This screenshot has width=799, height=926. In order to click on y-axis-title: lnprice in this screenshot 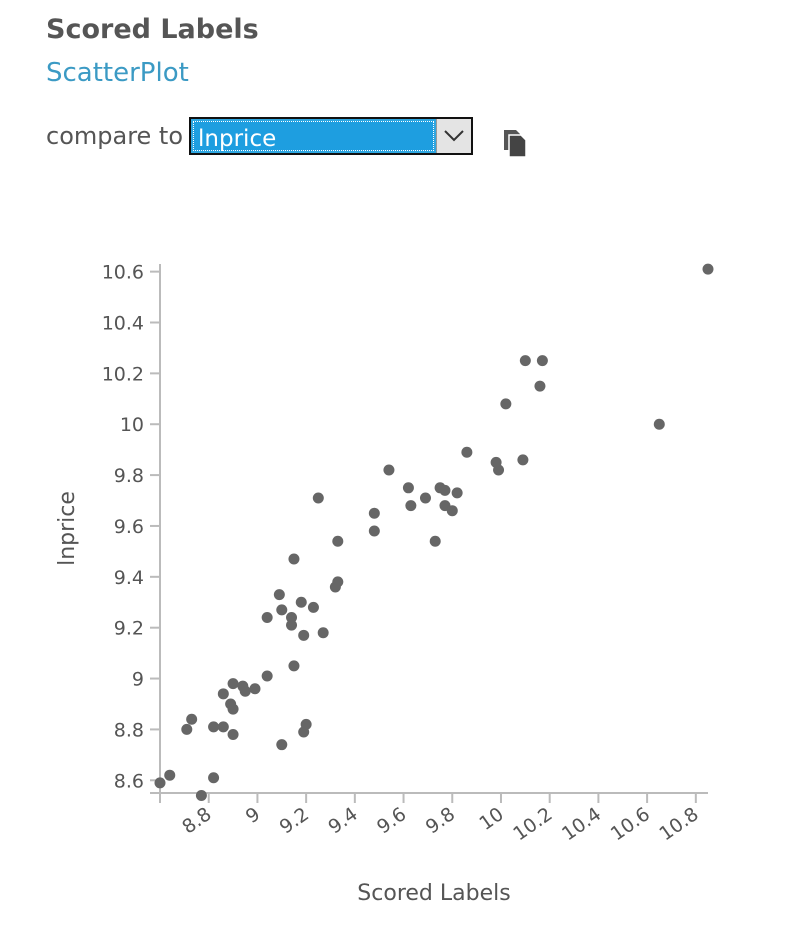, I will do `click(67, 528)`.